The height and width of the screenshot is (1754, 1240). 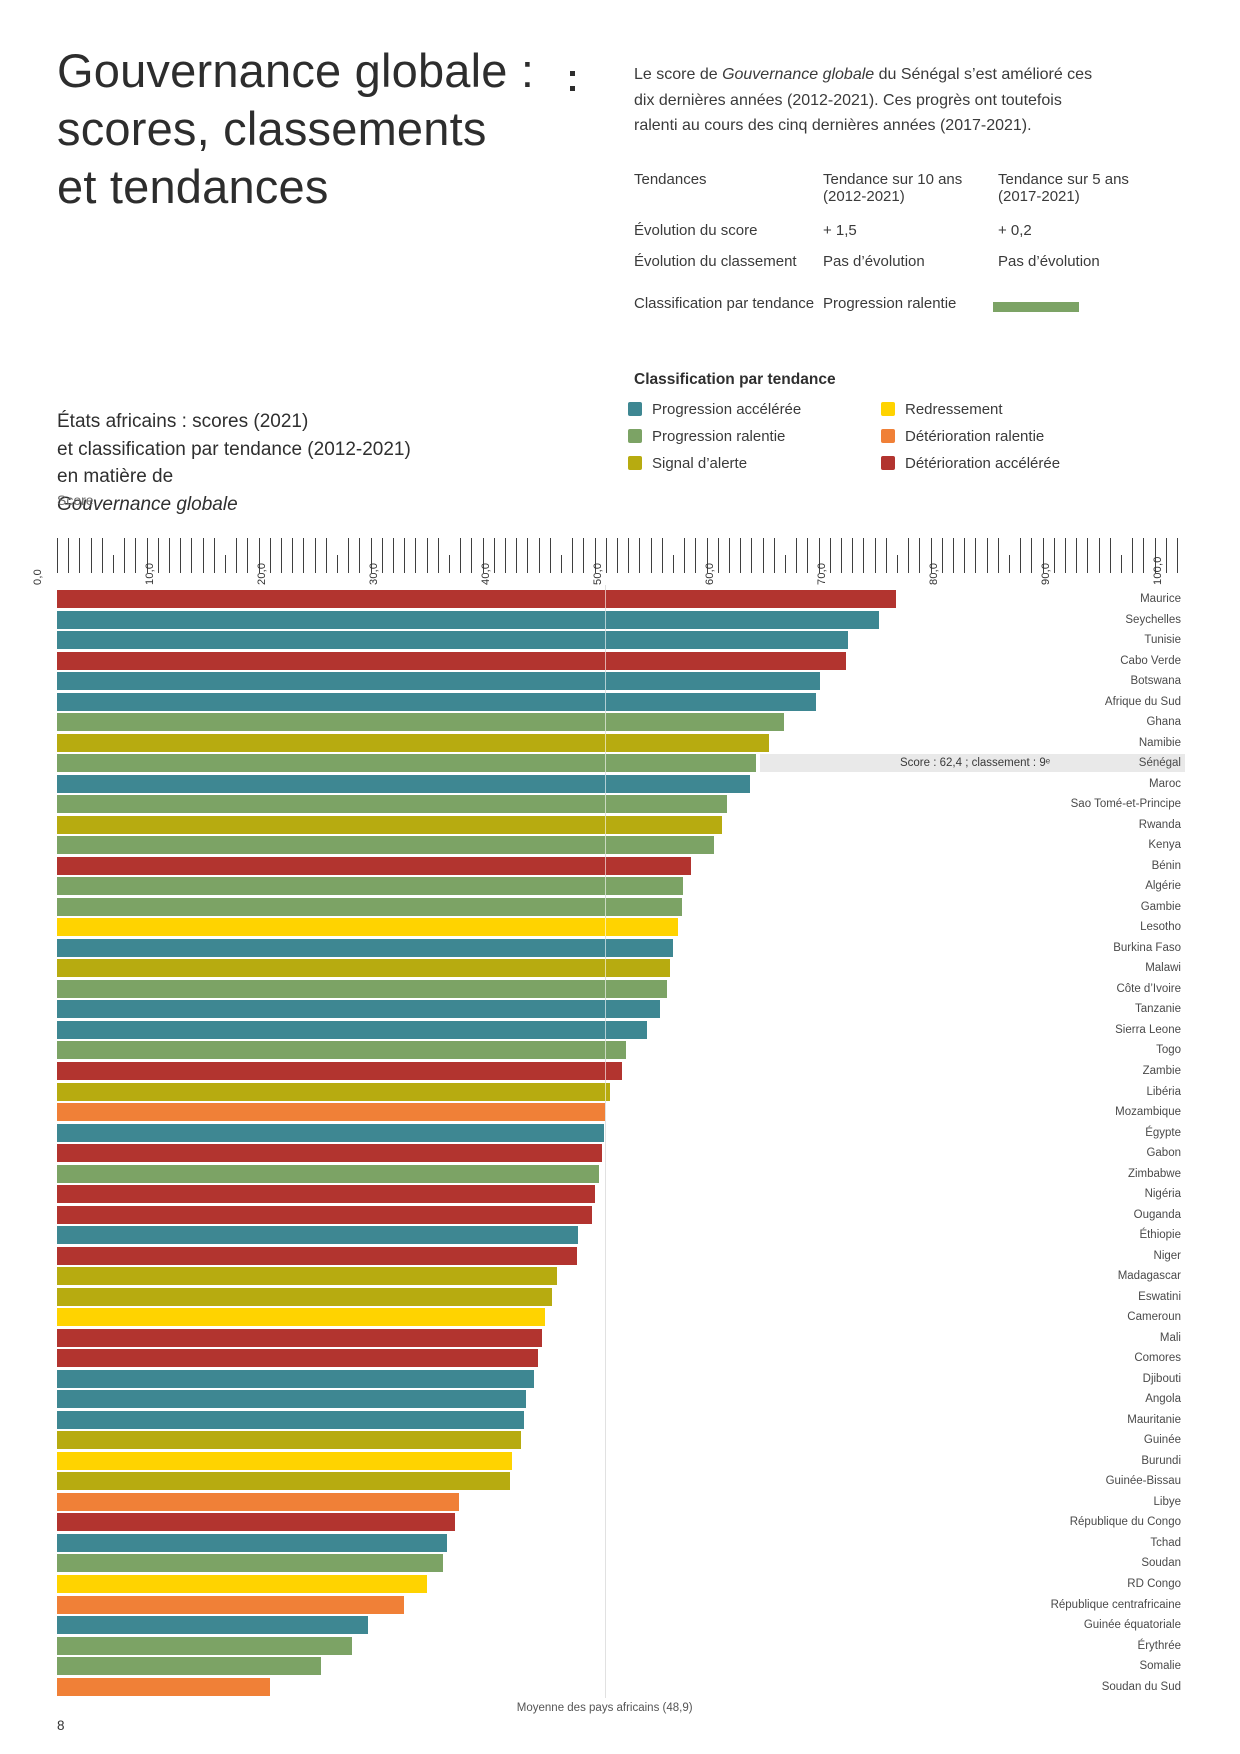 I want to click on trend-row-score-5y: + 0,2, so click(x=1015, y=230).